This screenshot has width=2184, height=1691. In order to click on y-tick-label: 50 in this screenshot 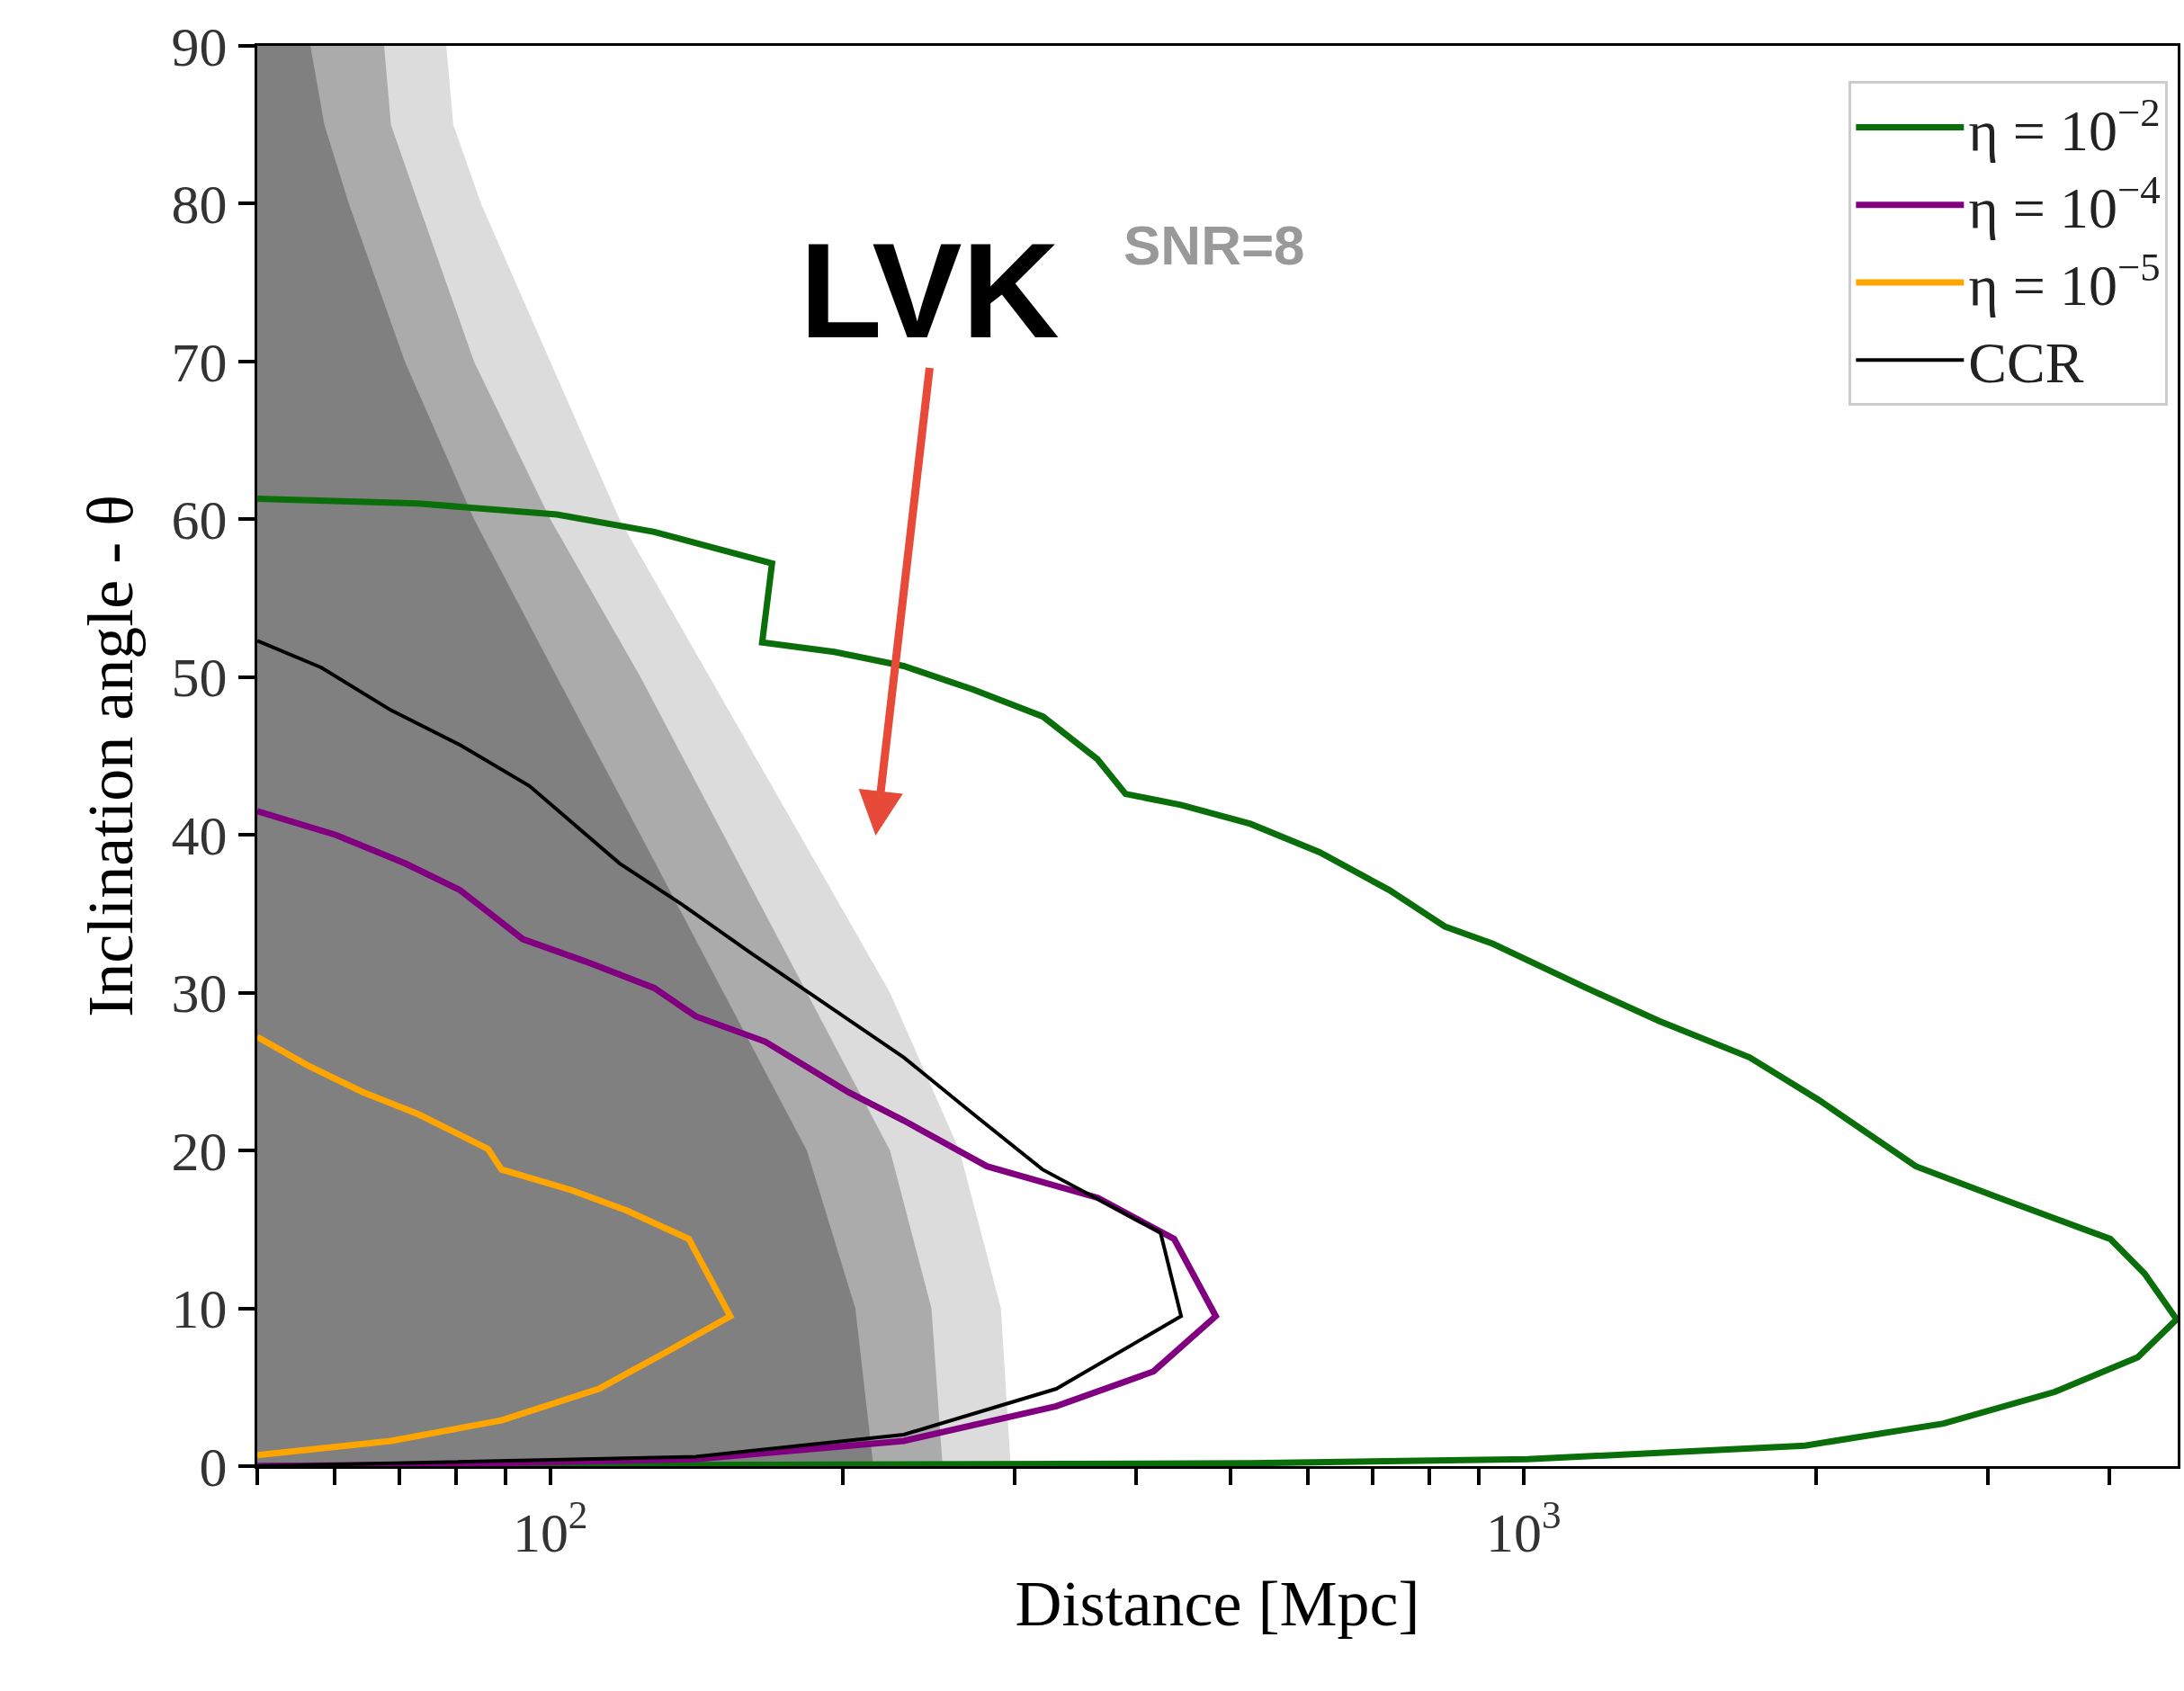, I will do `click(200, 678)`.